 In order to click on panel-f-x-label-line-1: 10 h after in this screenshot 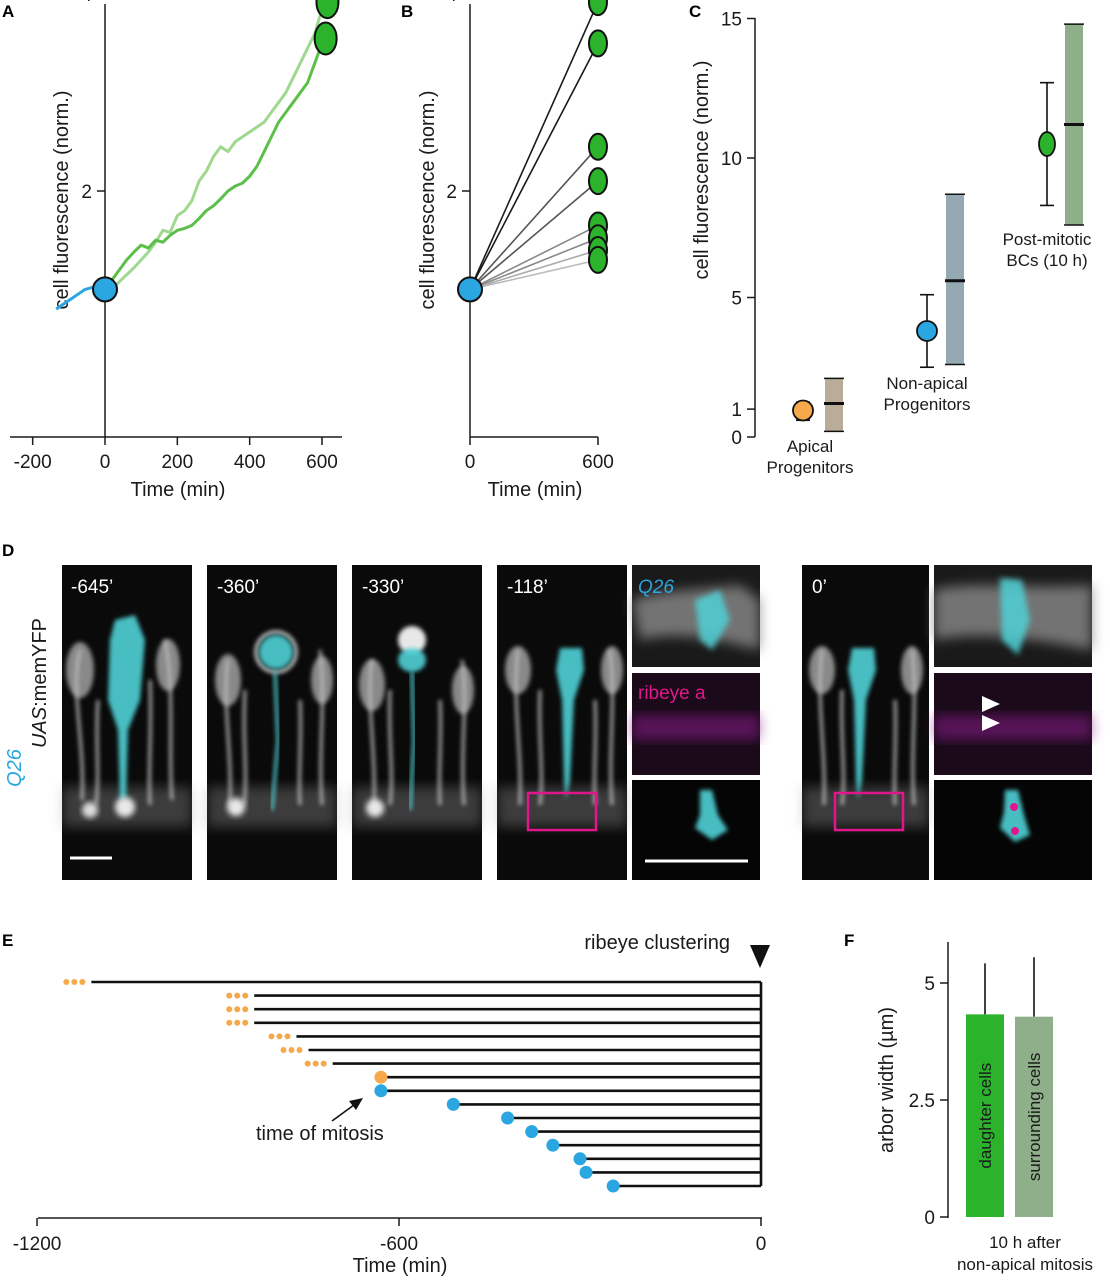, I will do `click(1025, 1242)`.